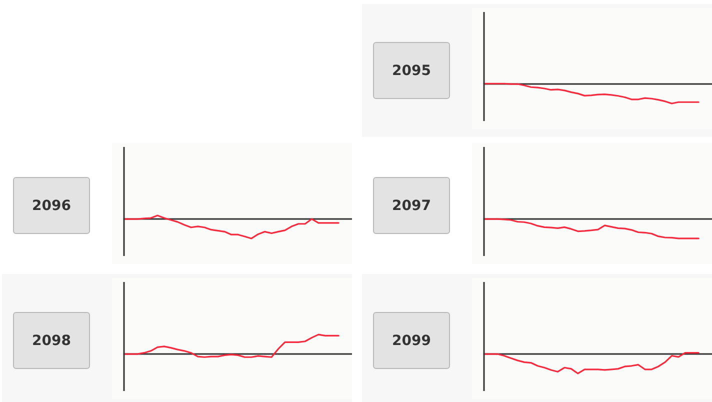 The image size is (712, 402). Describe the element at coordinates (51, 340) in the screenshot. I see `chart-title: 2098` at that location.